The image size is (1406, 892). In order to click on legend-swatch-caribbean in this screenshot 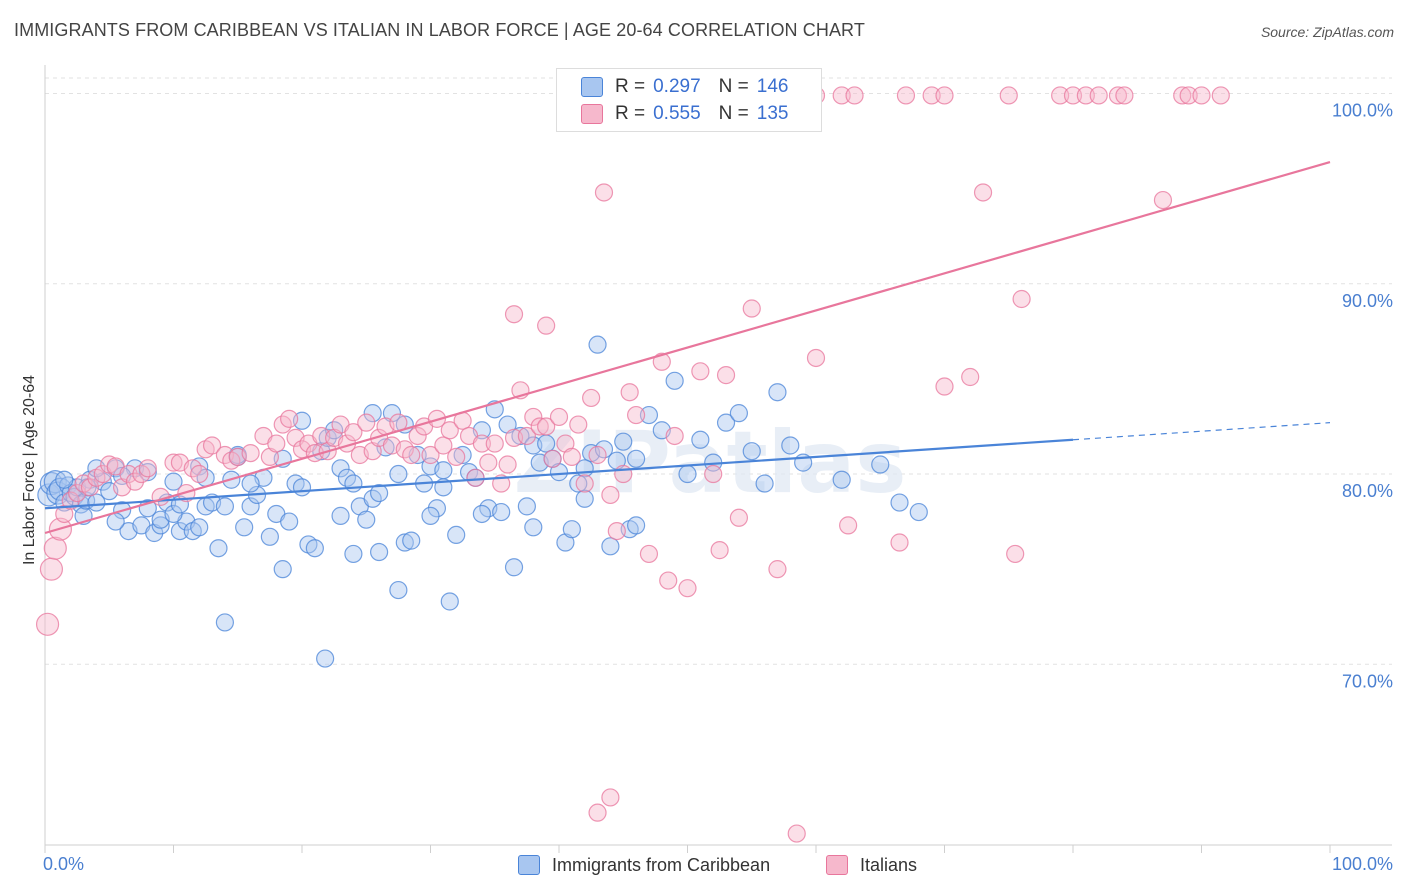, I will do `click(592, 87)`.